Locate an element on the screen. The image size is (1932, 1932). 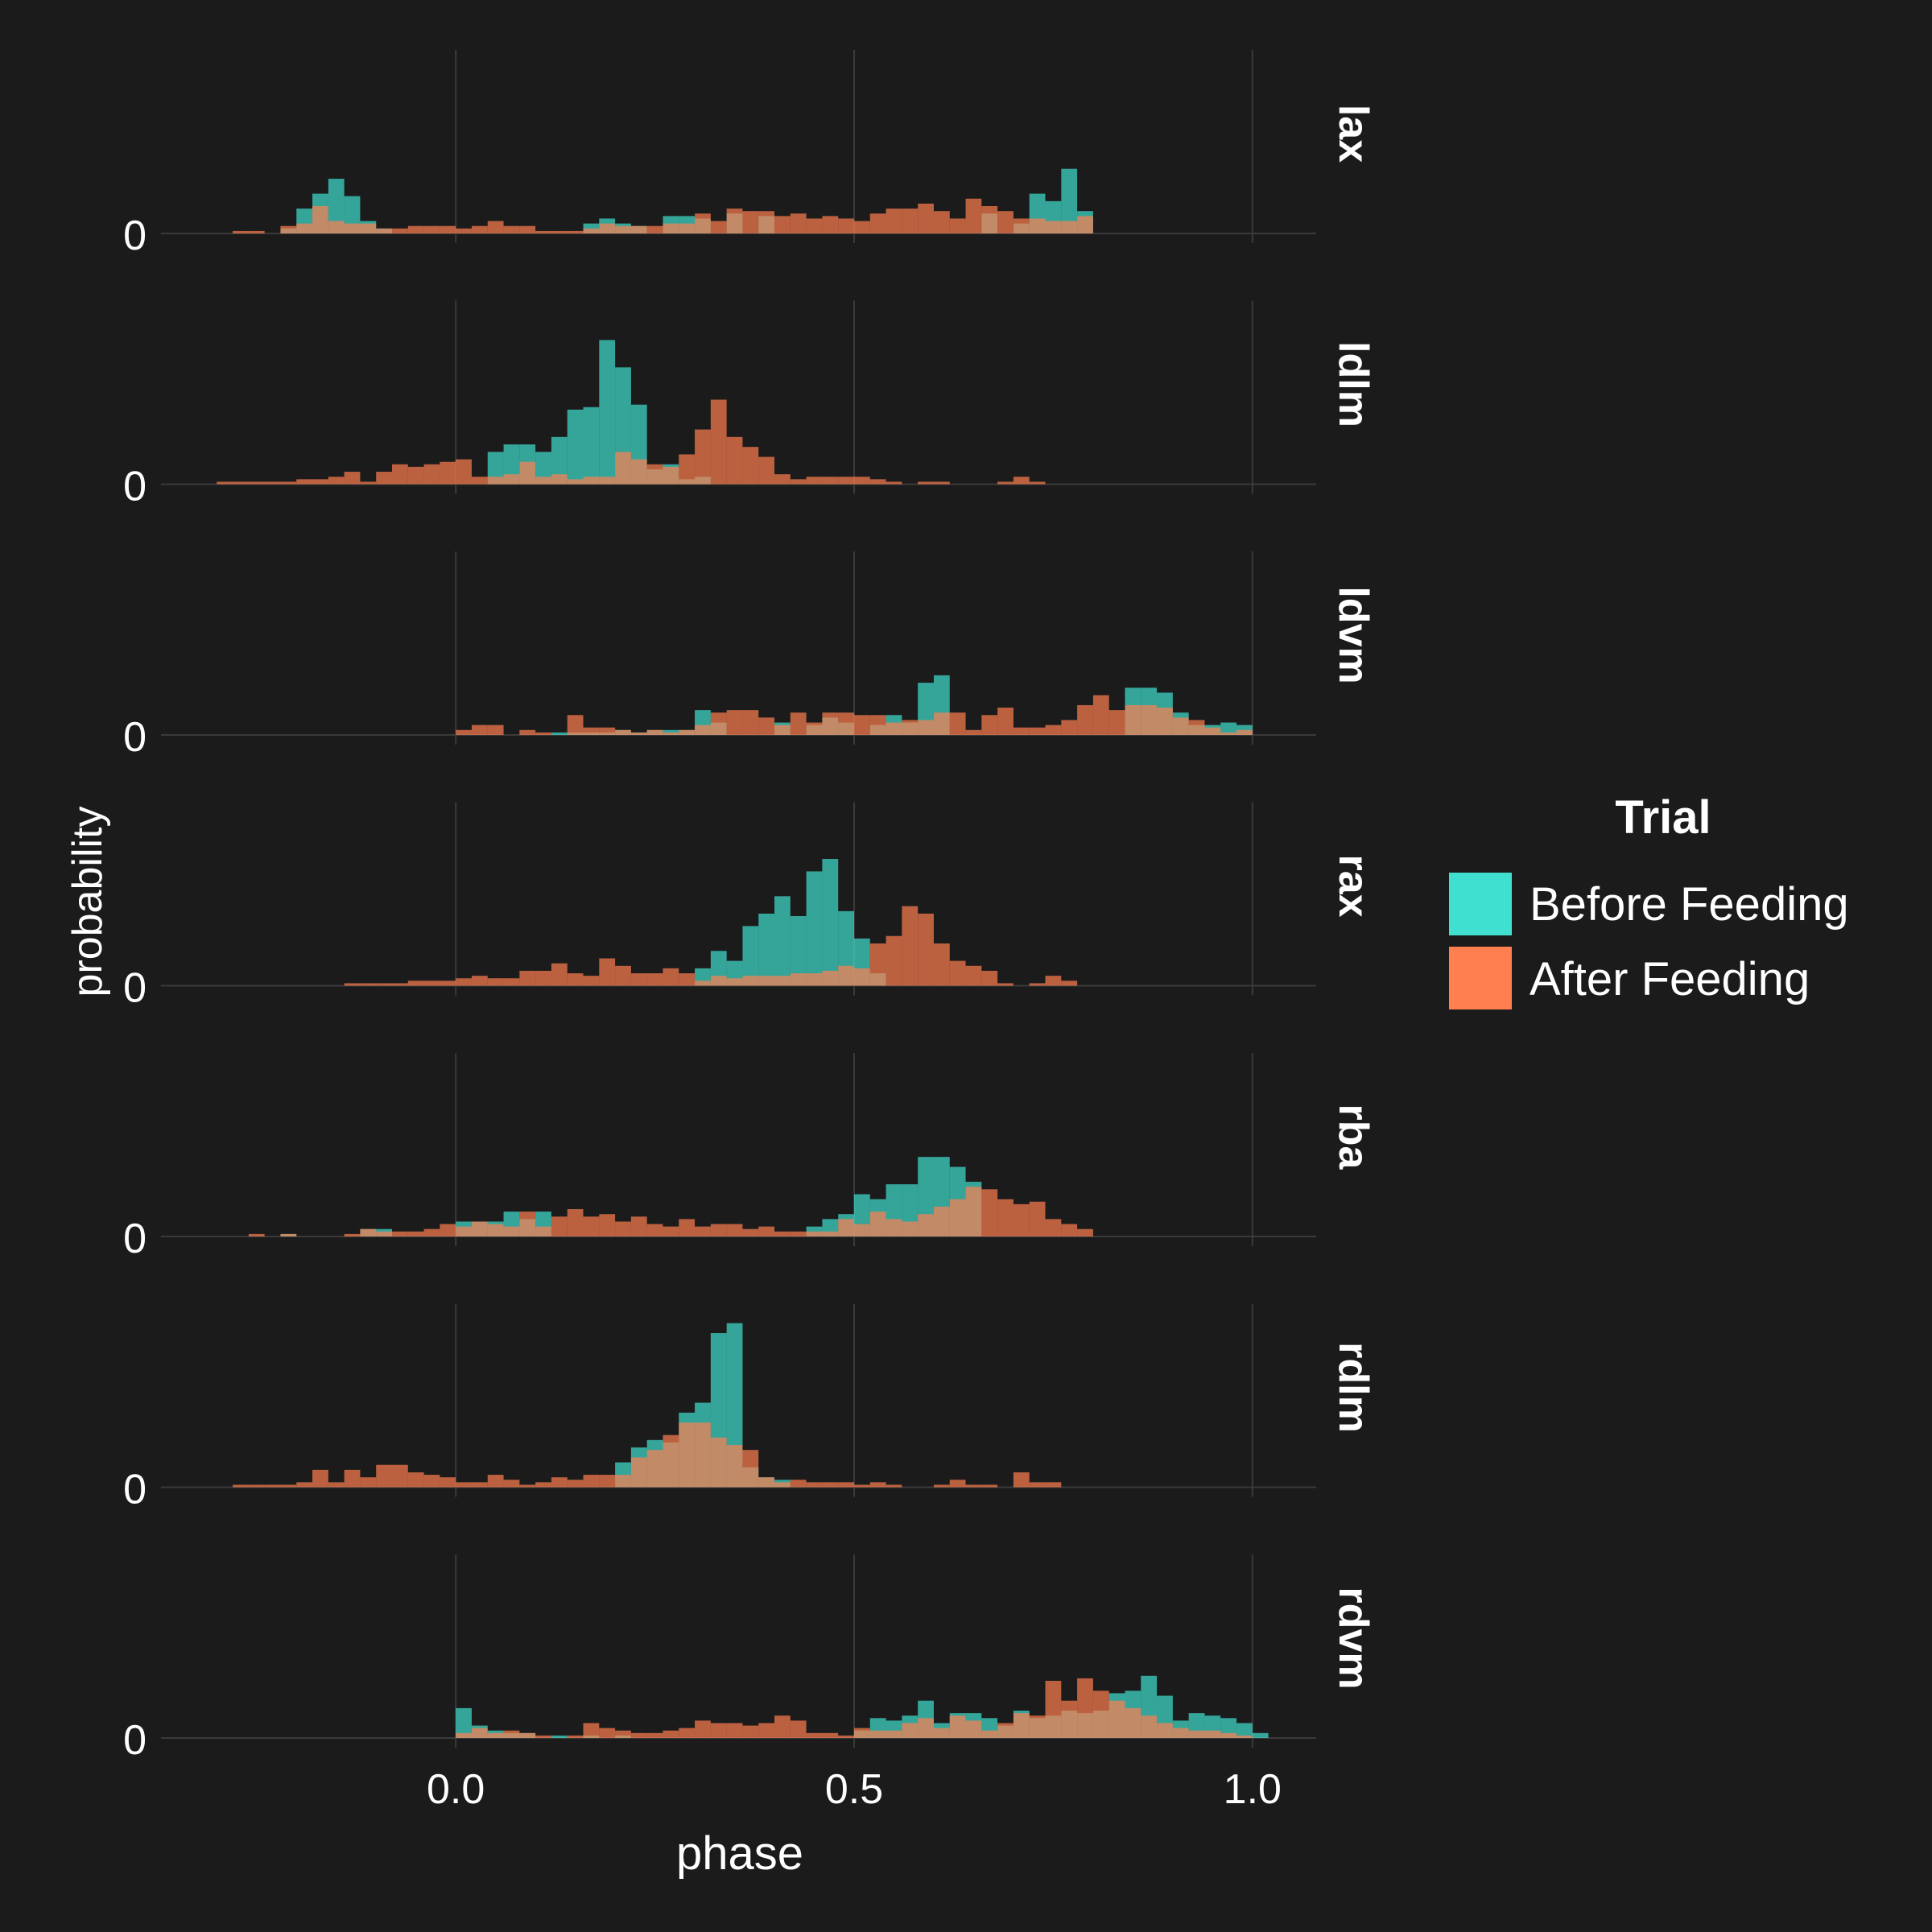
legend-title: Trial is located at coordinates (1663, 817).